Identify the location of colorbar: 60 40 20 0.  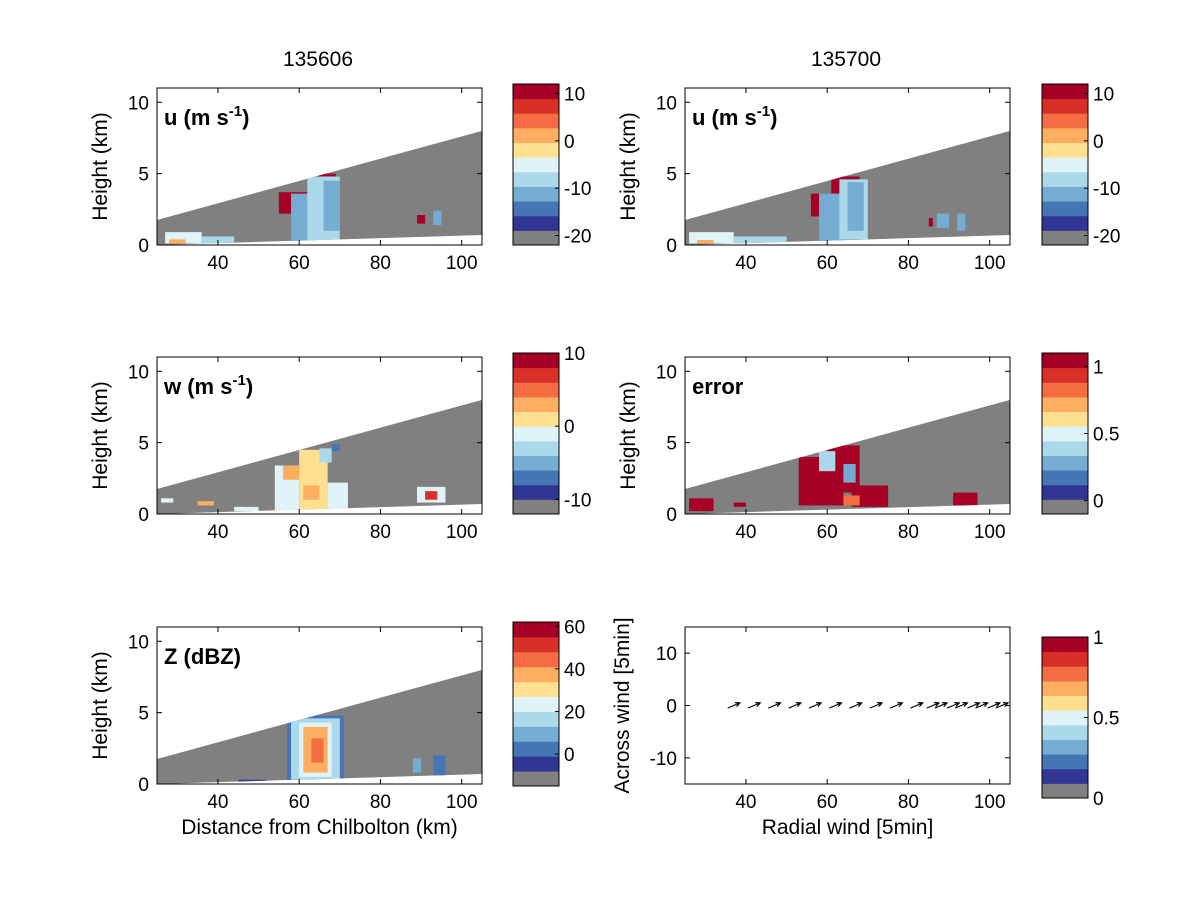
(548, 702).